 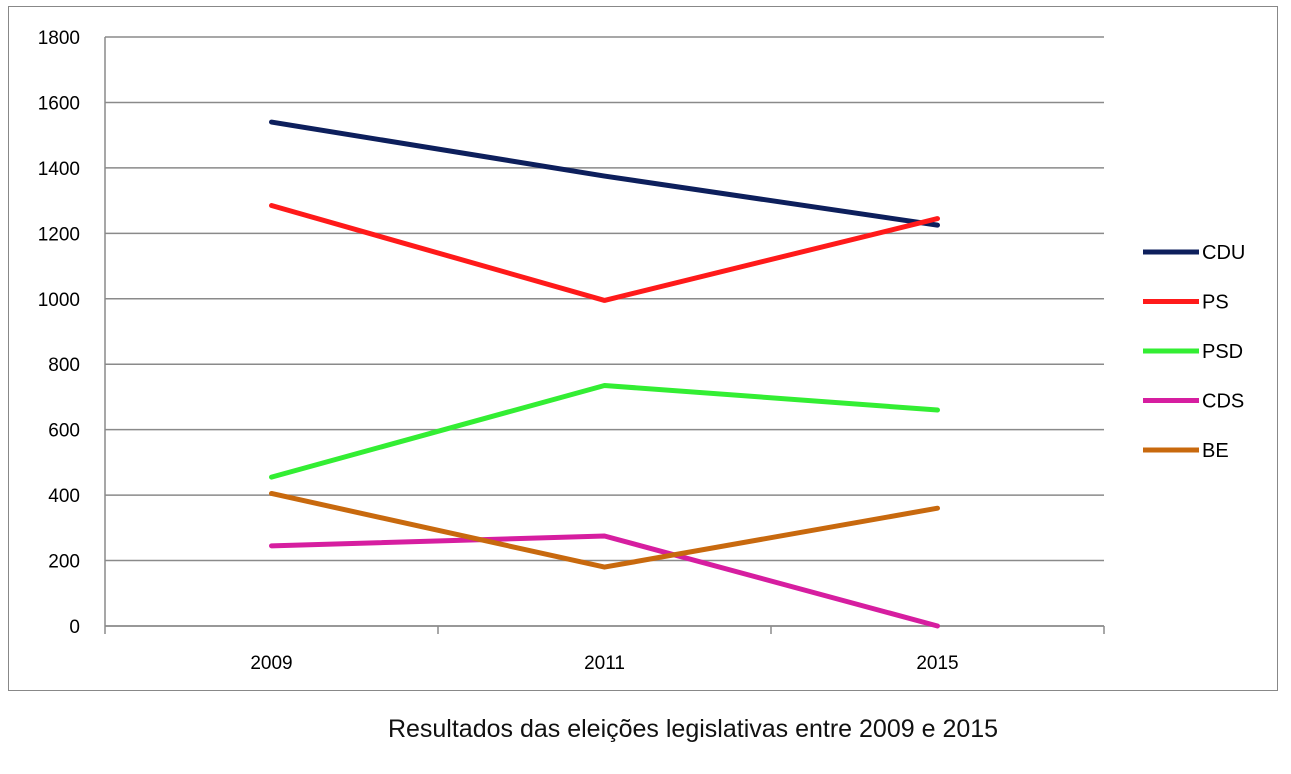 What do you see at coordinates (1223, 402) in the screenshot?
I see `legend-label-cds: CDS` at bounding box center [1223, 402].